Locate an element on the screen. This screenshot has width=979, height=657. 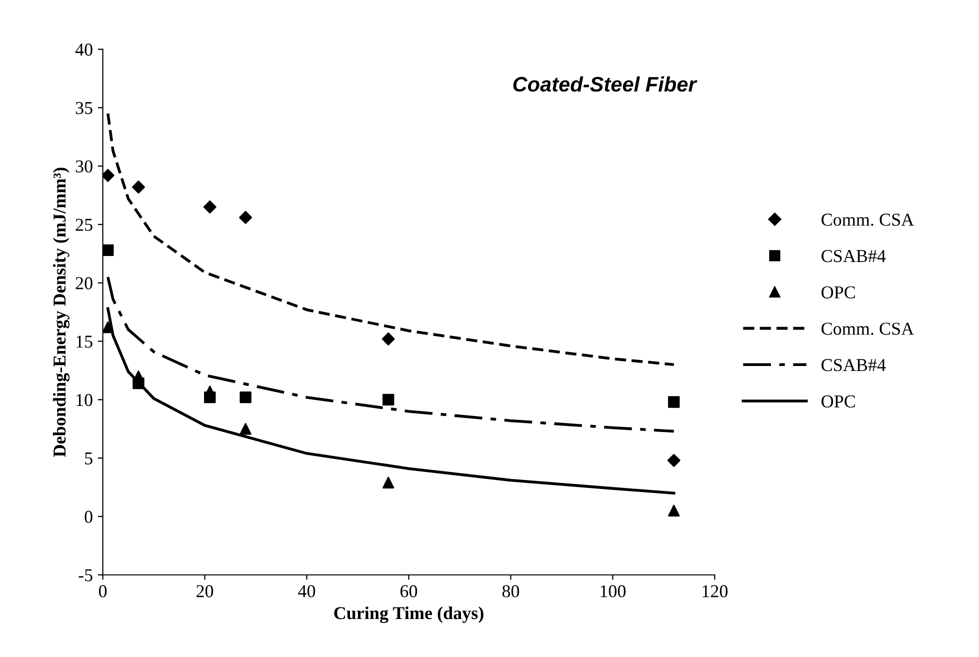
y-tick-label: 15 is located at coordinates (84, 342).